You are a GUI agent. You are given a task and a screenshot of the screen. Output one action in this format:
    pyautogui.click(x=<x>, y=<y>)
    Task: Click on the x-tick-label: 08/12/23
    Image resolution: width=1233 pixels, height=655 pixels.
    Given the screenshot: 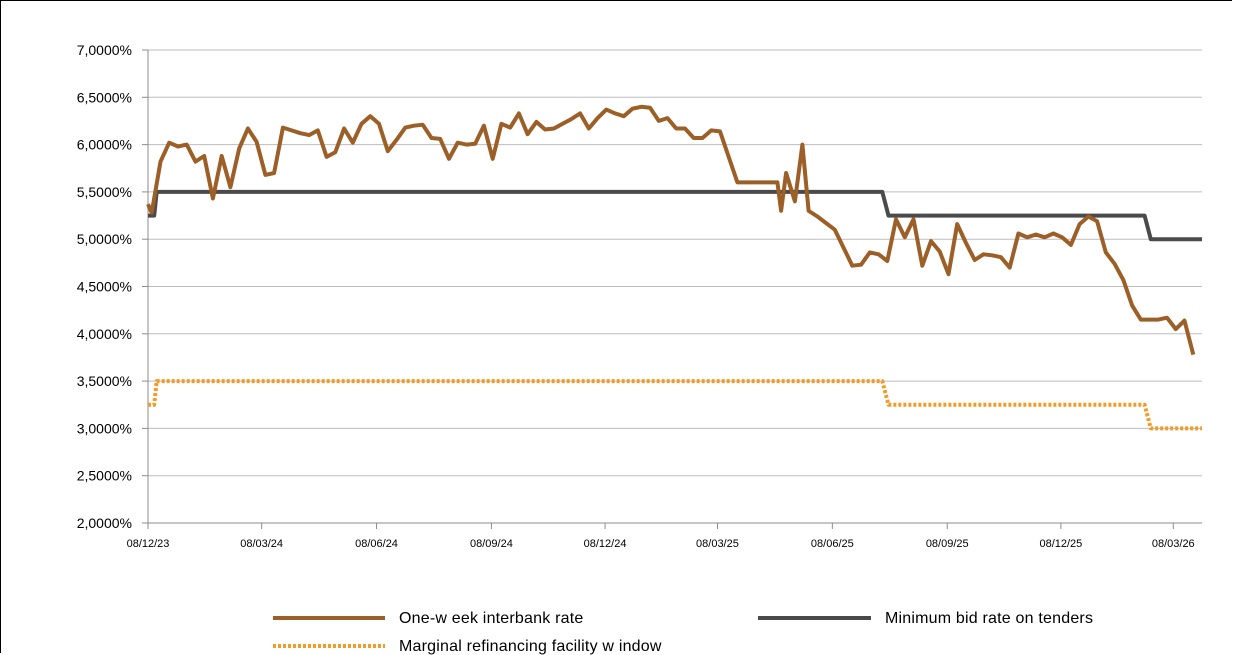 What is the action you would take?
    pyautogui.click(x=148, y=544)
    